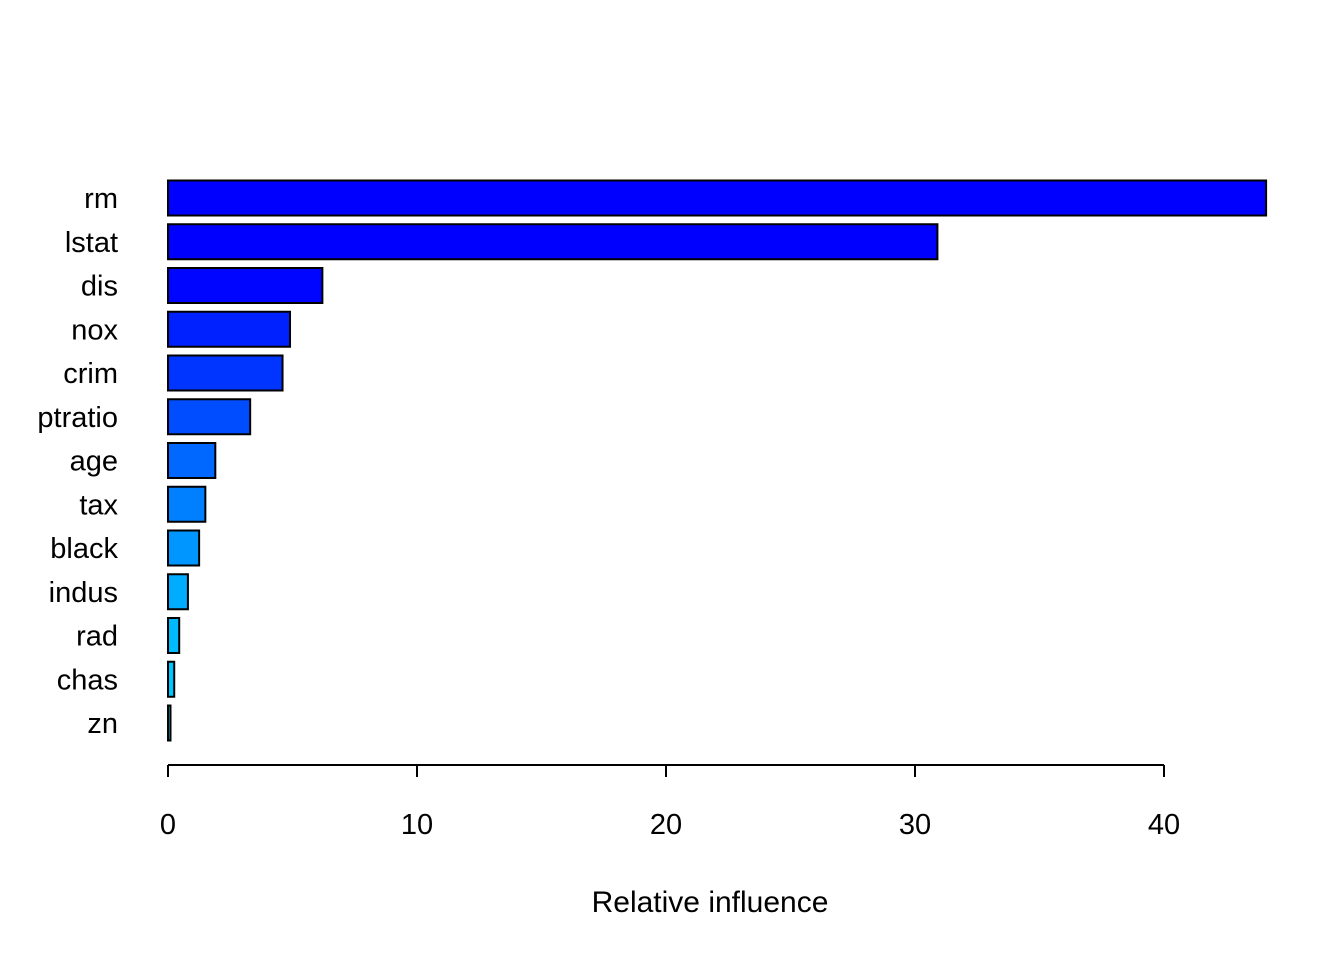  What do you see at coordinates (178, 592) in the screenshot?
I see `bar-indus` at bounding box center [178, 592].